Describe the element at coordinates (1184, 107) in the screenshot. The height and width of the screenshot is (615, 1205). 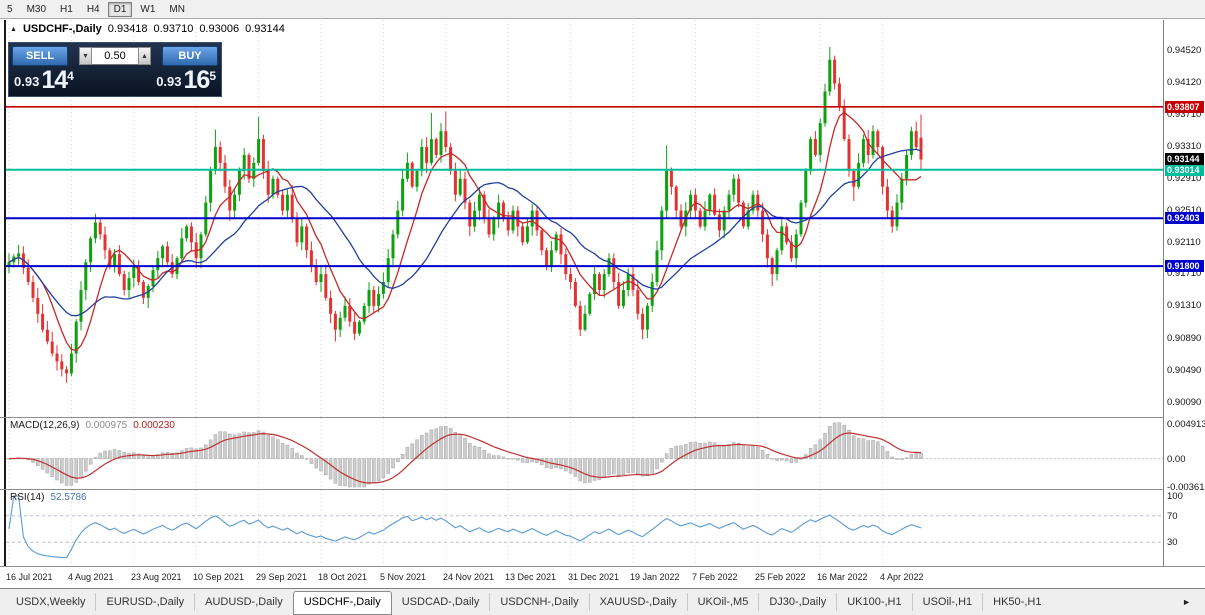
I see `hline-price-badge: 0.93807` at that location.